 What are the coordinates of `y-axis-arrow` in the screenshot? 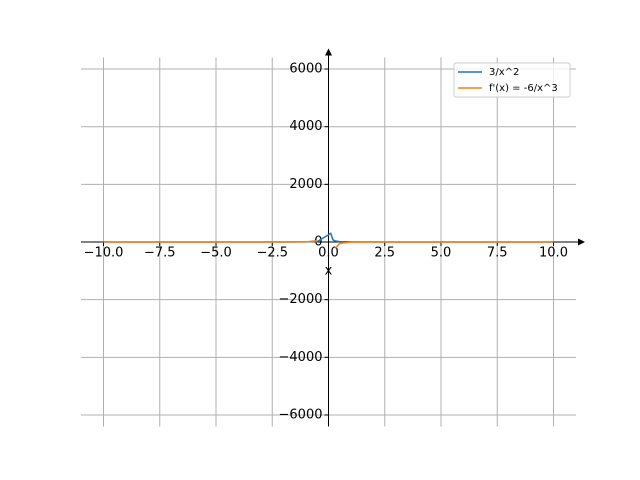 It's located at (328, 52).